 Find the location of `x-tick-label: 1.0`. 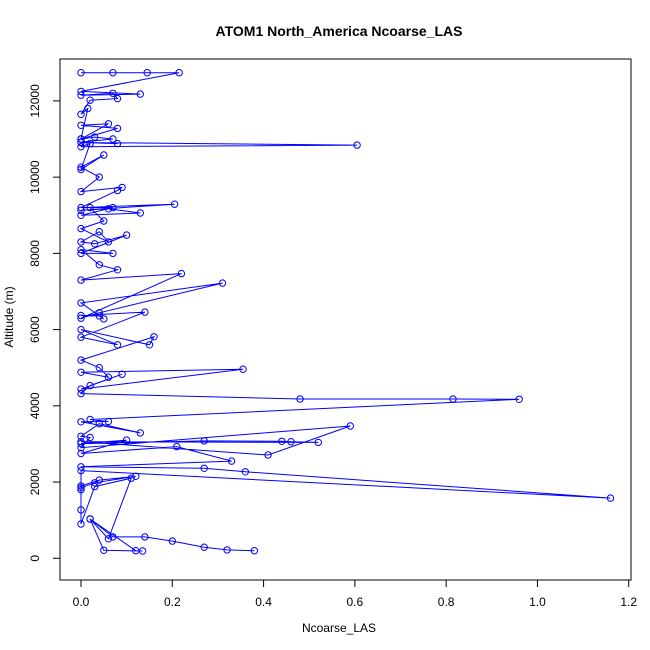

x-tick-label: 1.0 is located at coordinates (537, 602).